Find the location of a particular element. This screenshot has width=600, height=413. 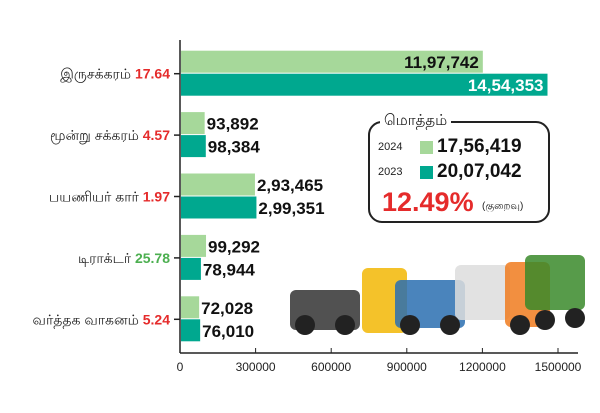

total-value: 17,56,419 is located at coordinates (479, 146).